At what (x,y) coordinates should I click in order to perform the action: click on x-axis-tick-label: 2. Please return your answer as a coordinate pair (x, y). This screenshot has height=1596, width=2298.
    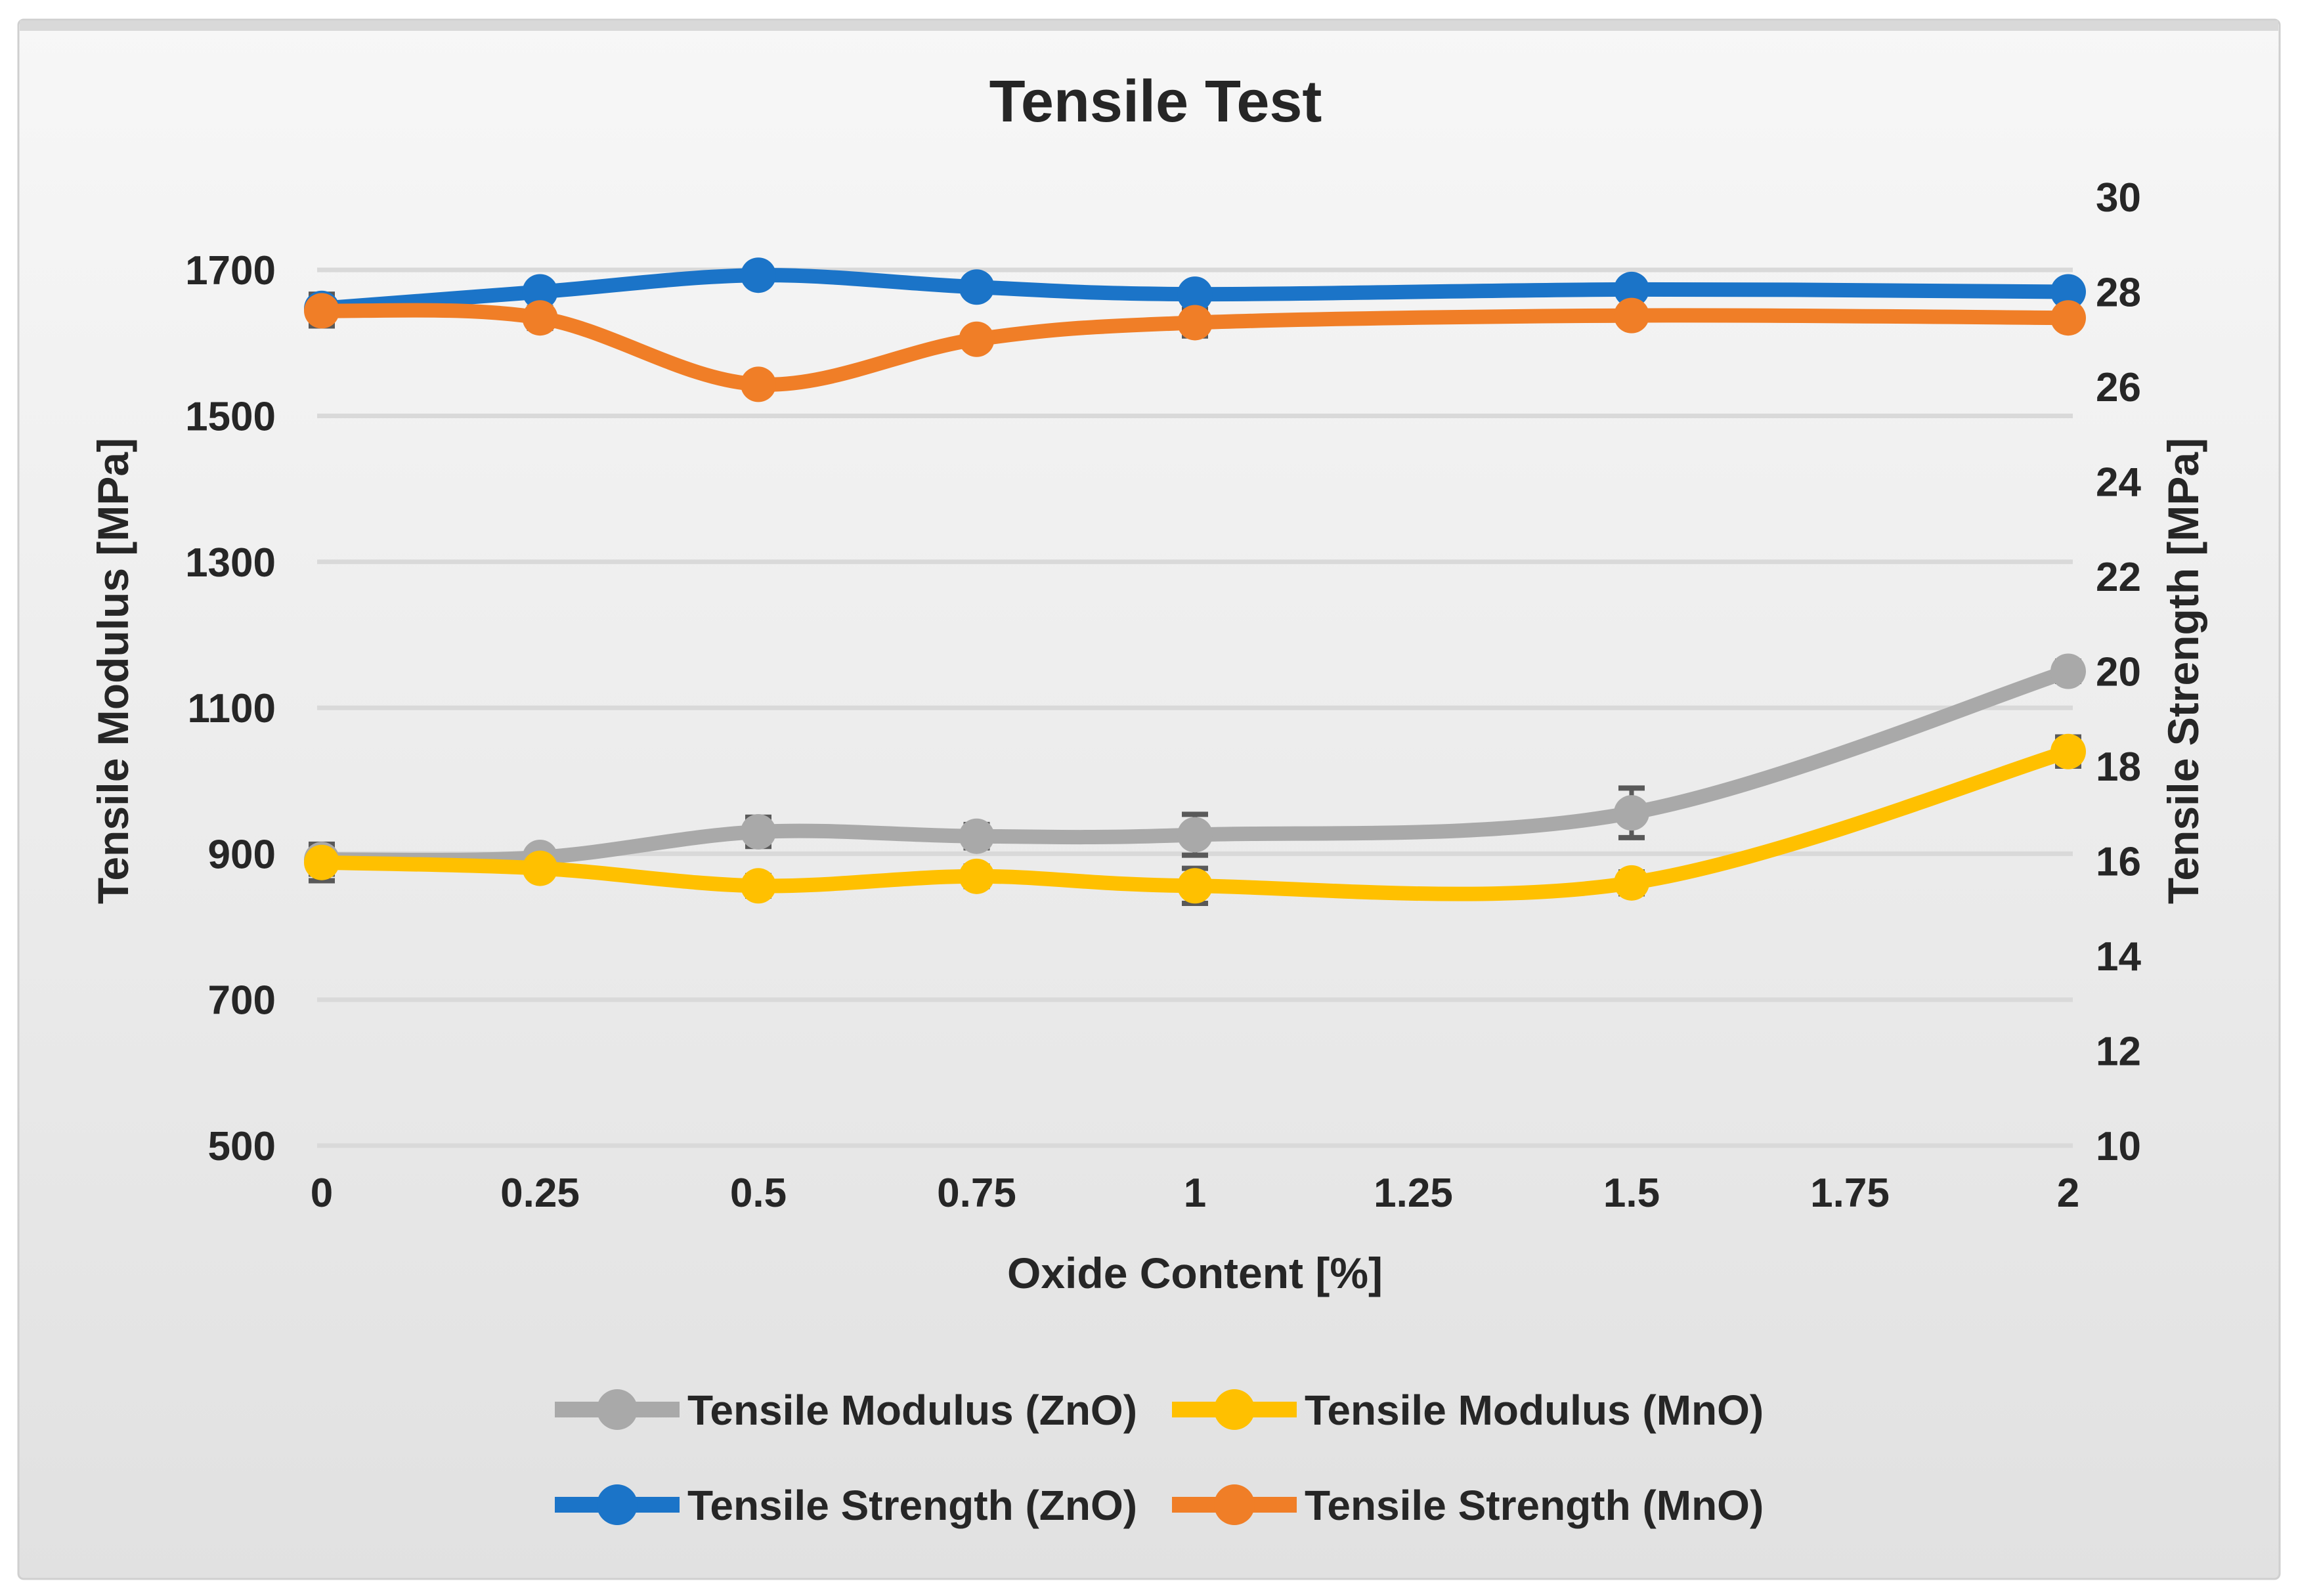
    Looking at the image, I should click on (2068, 1193).